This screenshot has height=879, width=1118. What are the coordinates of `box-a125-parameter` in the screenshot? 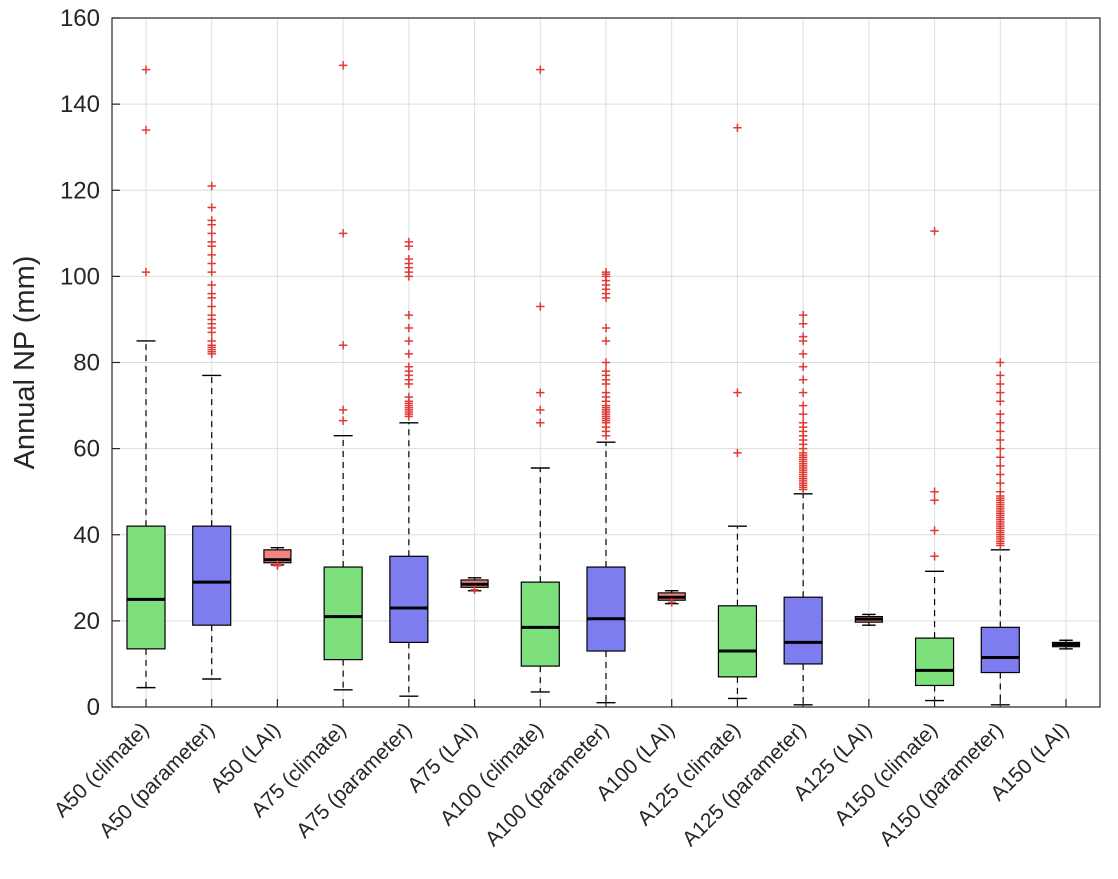 It's located at (803, 630).